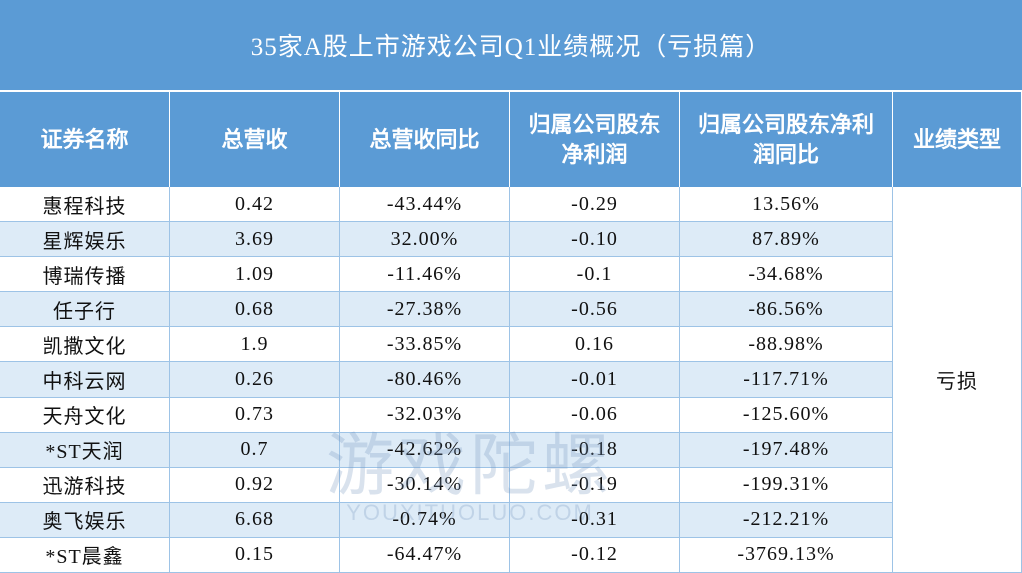 The image size is (1022, 573). I want to click on table-cell: -0.1, so click(595, 275).